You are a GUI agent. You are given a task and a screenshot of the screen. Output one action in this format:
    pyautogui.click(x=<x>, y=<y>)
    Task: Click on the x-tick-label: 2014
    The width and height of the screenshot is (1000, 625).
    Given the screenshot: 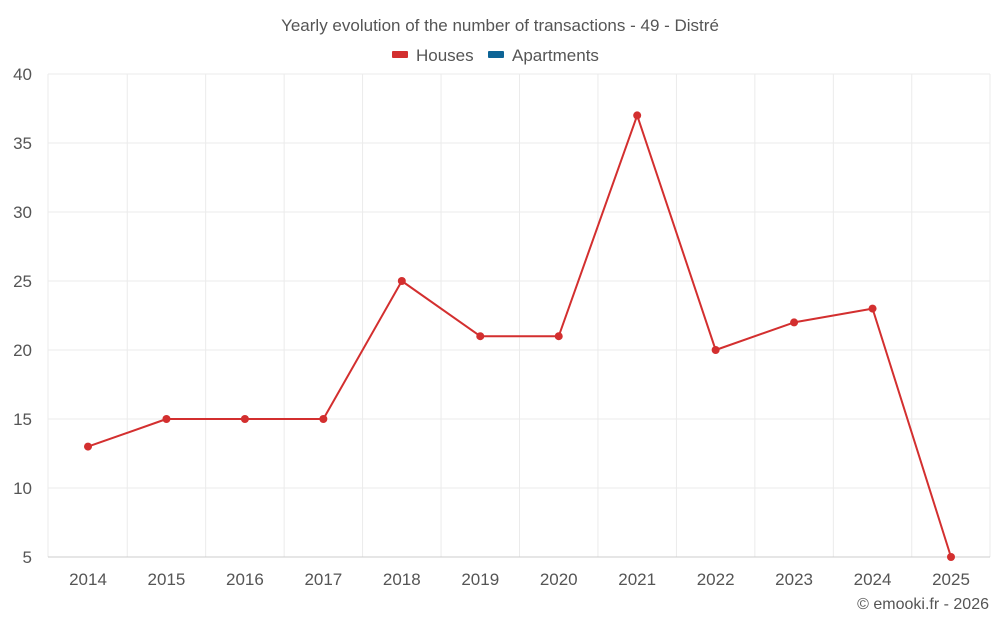 What is the action you would take?
    pyautogui.click(x=88, y=579)
    